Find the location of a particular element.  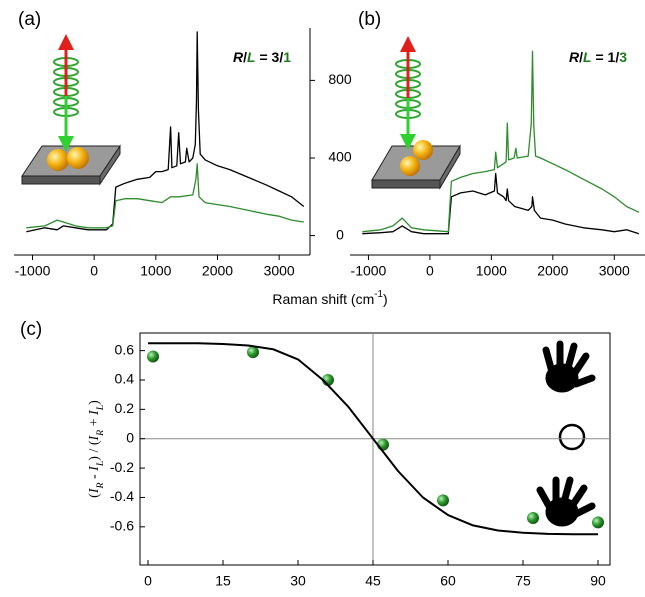

y-tick-label: -0.4 is located at coordinates (122, 496).